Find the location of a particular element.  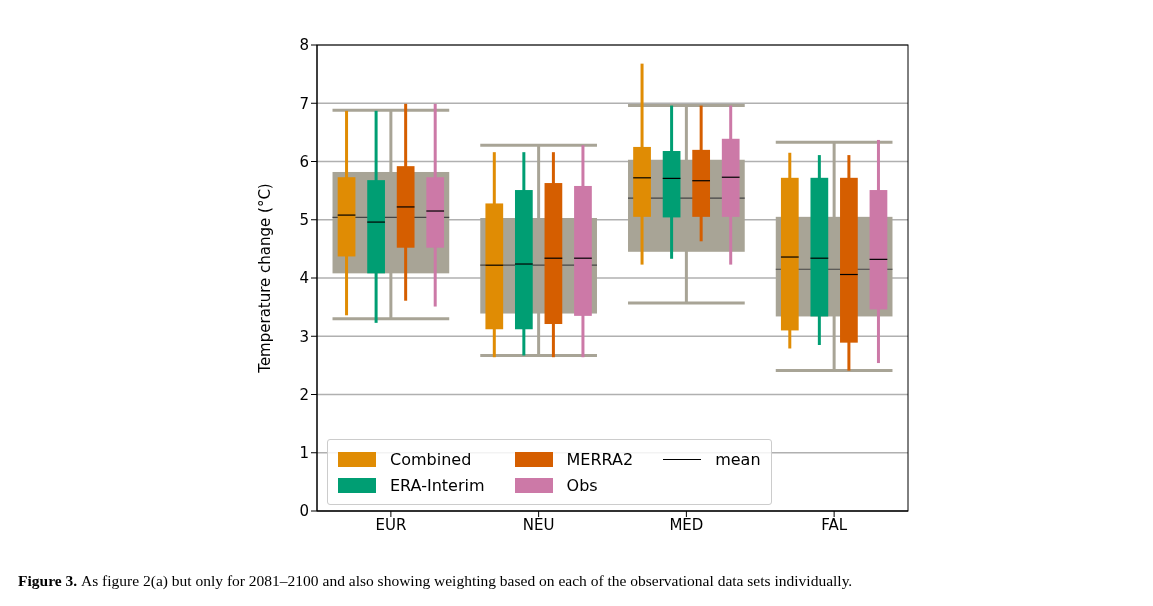

caption: Figure 3. is located at coordinates (48, 580).